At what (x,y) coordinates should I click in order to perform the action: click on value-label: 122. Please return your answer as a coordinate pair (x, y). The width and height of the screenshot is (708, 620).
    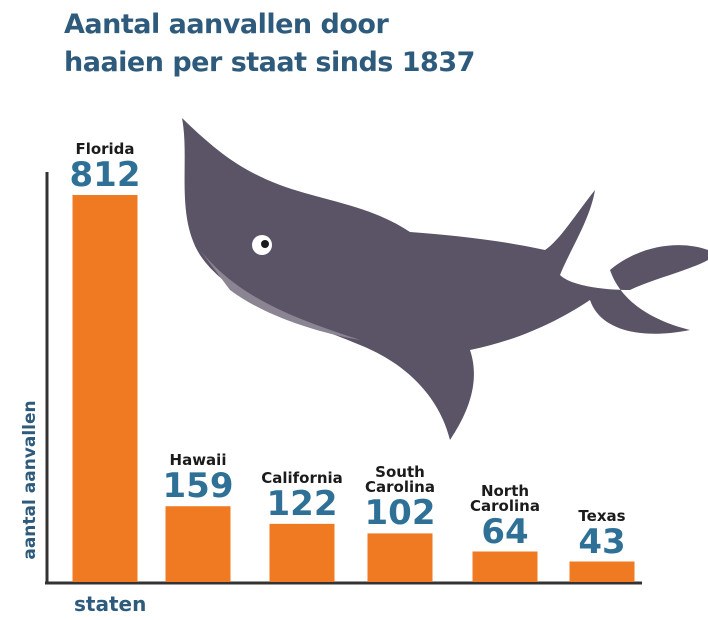
    Looking at the image, I should click on (302, 503).